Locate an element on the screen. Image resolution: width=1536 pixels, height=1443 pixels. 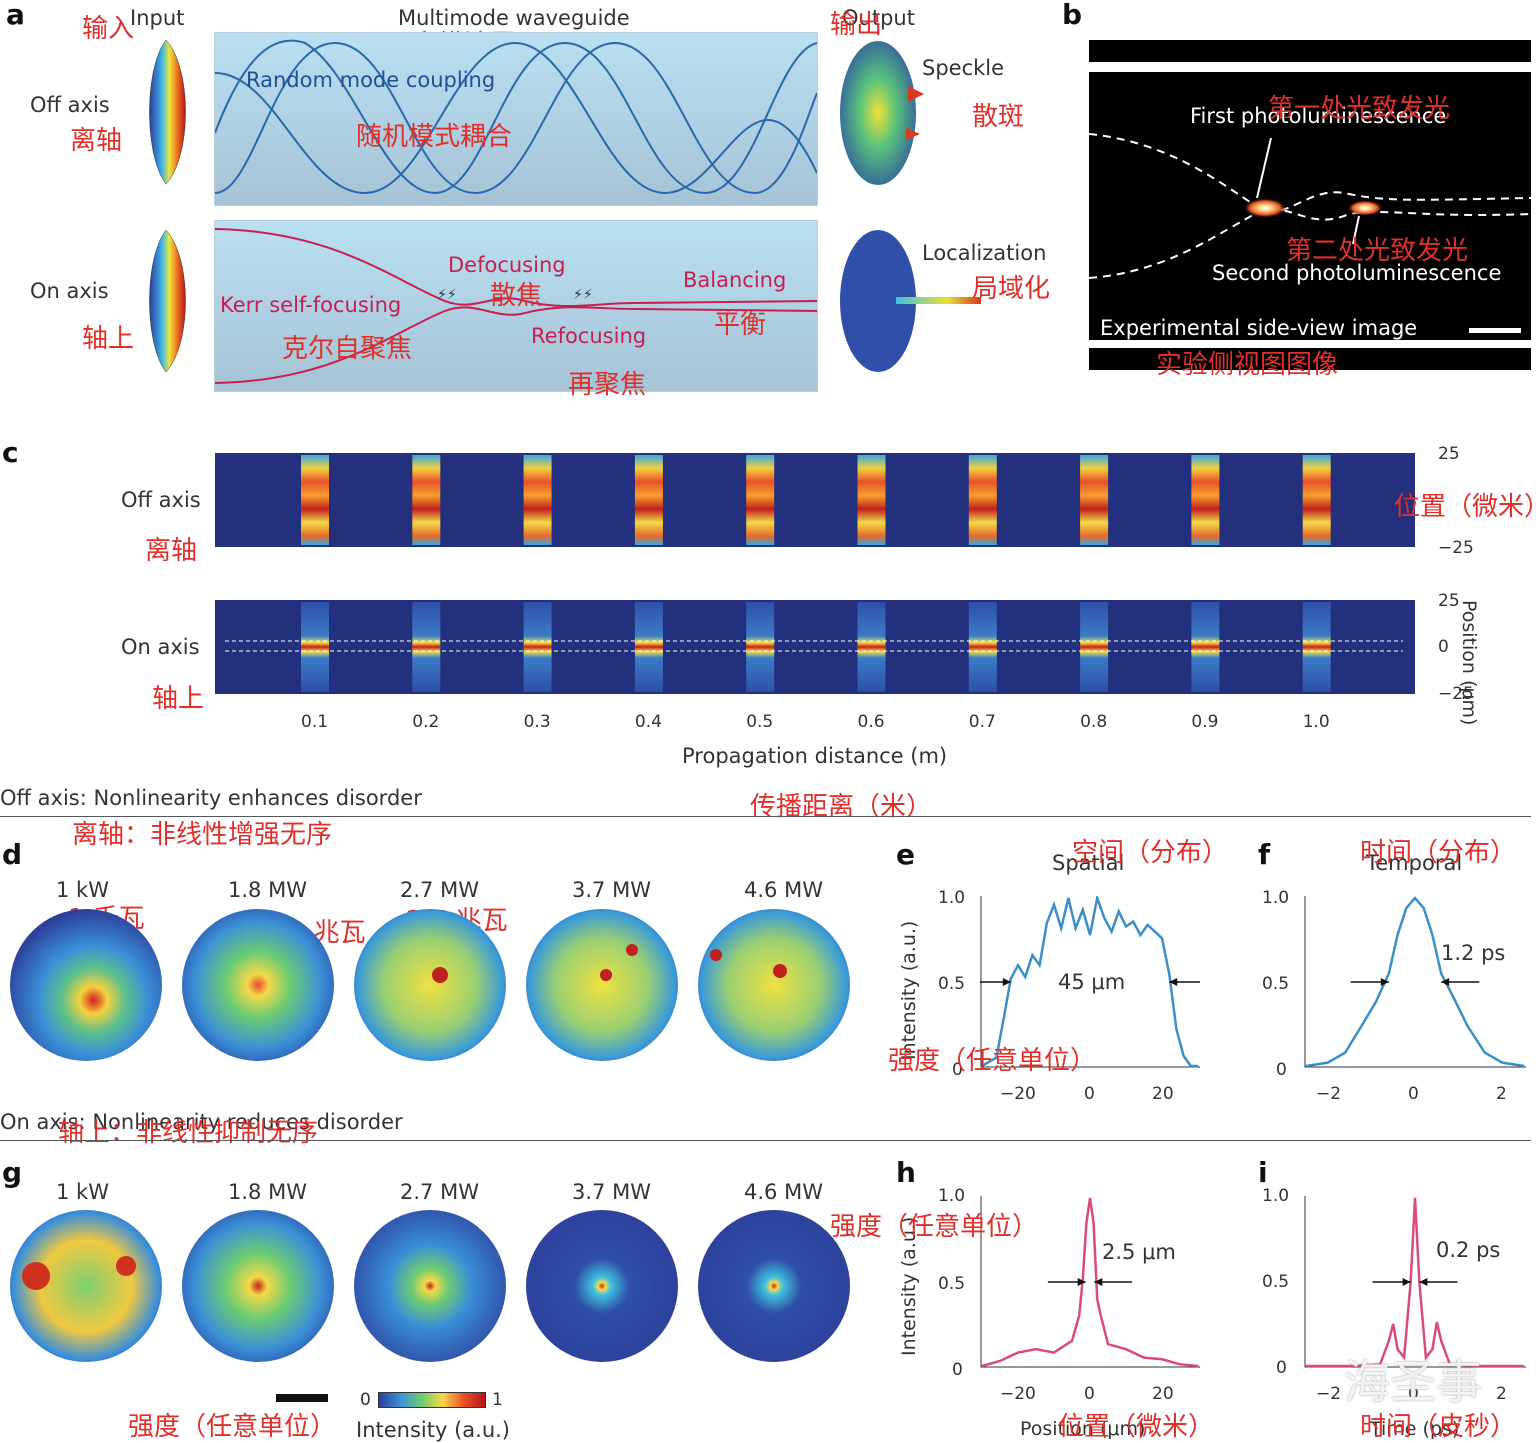
c-ytick: 25 is located at coordinates (1449, 601).